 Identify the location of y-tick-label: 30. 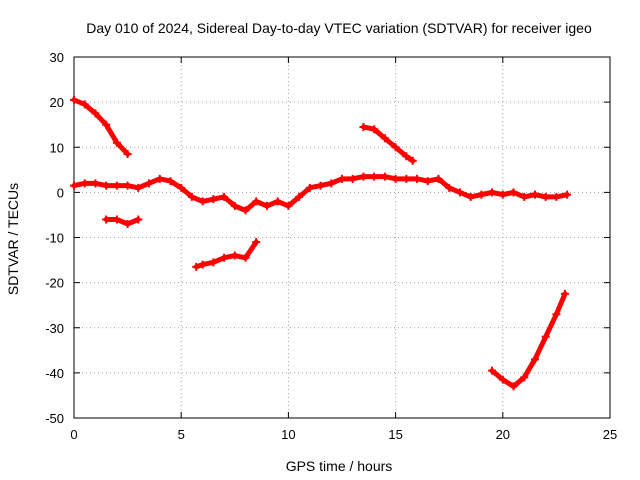
(57, 57).